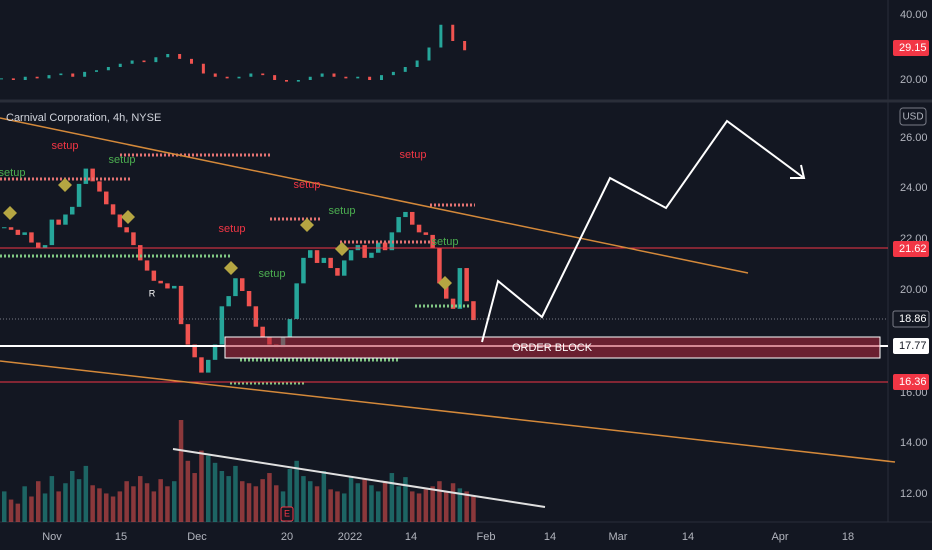  I want to click on time-label: 20, so click(287, 537).